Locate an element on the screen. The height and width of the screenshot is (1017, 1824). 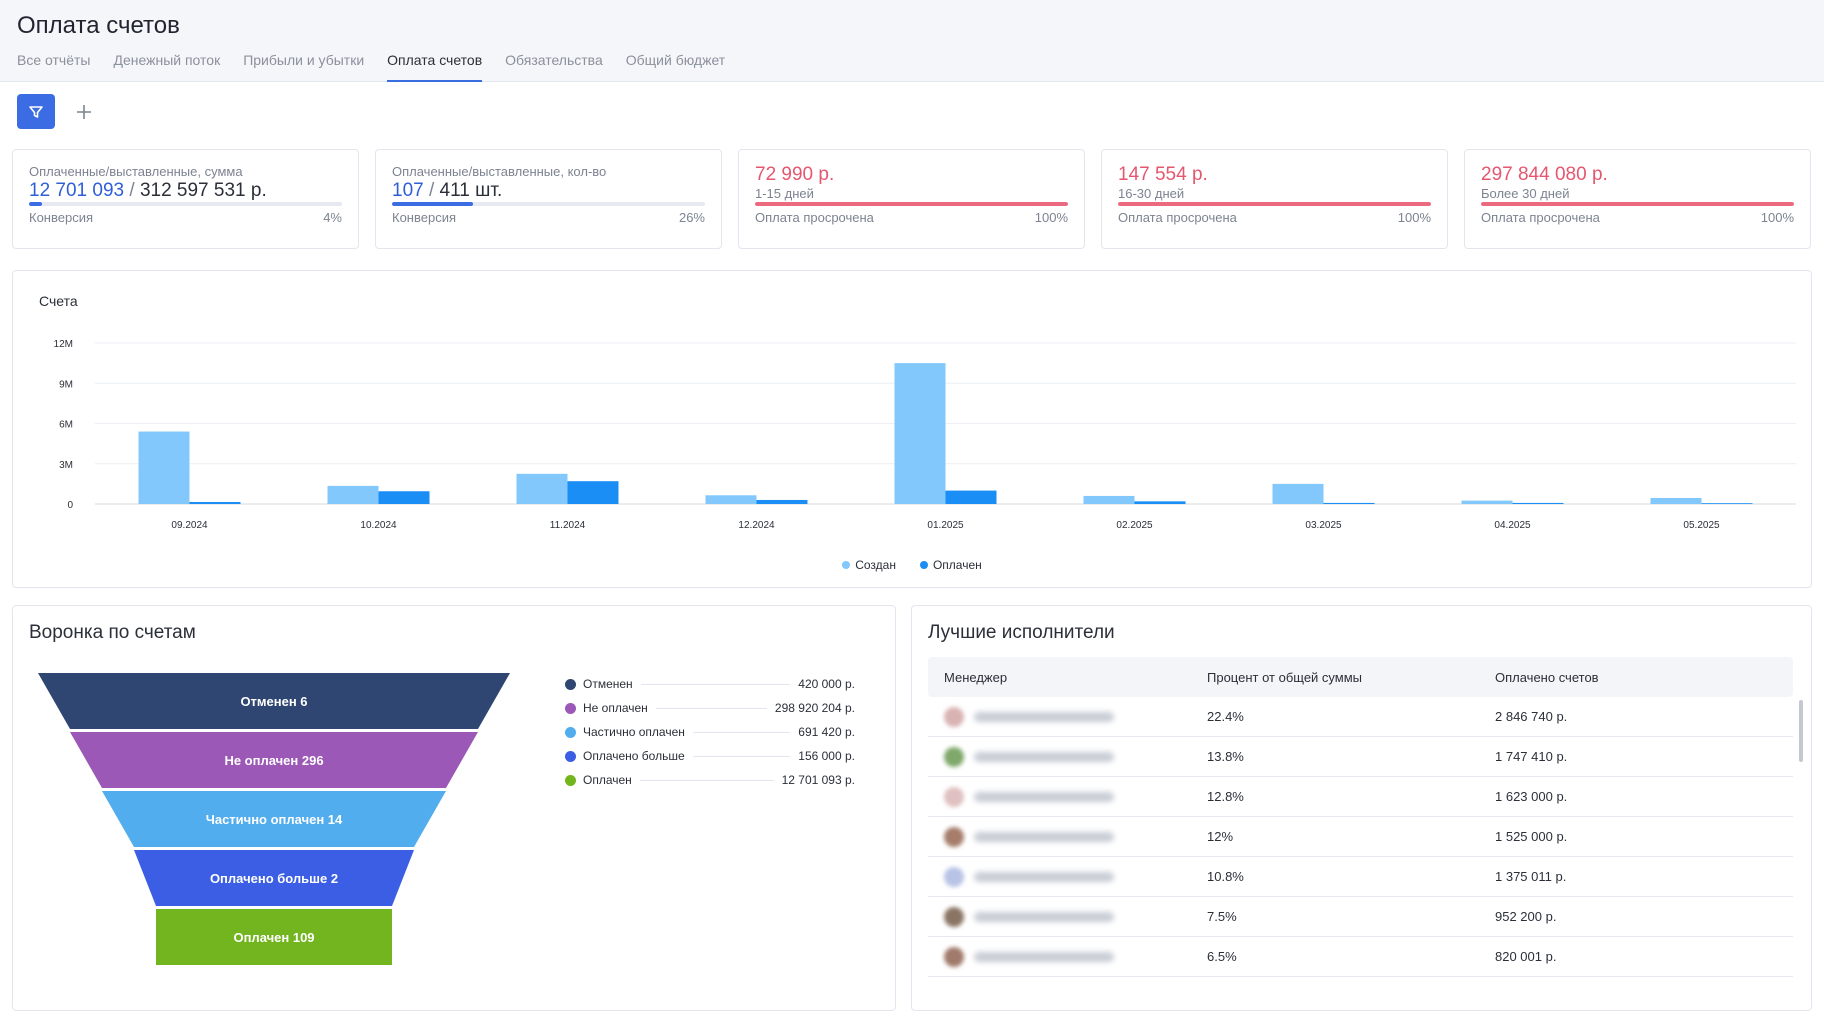
tab-cash-flow: Денежный поток is located at coordinates (167, 60).